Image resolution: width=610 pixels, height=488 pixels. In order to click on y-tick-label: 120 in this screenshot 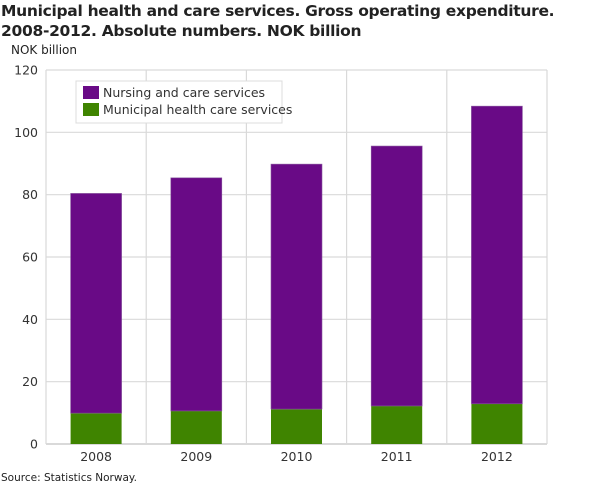, I will do `click(26, 70)`.